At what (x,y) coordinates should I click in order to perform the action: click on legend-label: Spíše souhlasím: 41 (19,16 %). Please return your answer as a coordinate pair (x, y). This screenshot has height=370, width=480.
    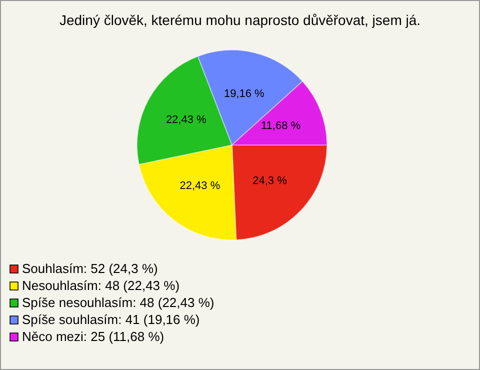
    Looking at the image, I should click on (111, 319).